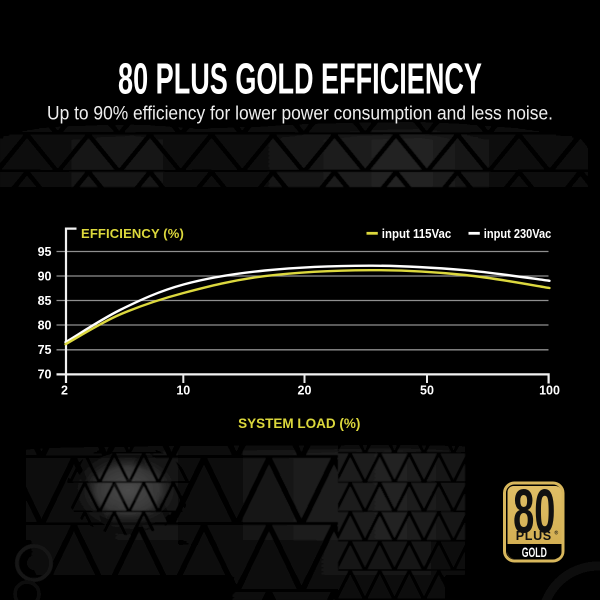 This screenshot has width=600, height=600. Describe the element at coordinates (534, 553) in the screenshot. I see `svg-text: GOLD` at that location.